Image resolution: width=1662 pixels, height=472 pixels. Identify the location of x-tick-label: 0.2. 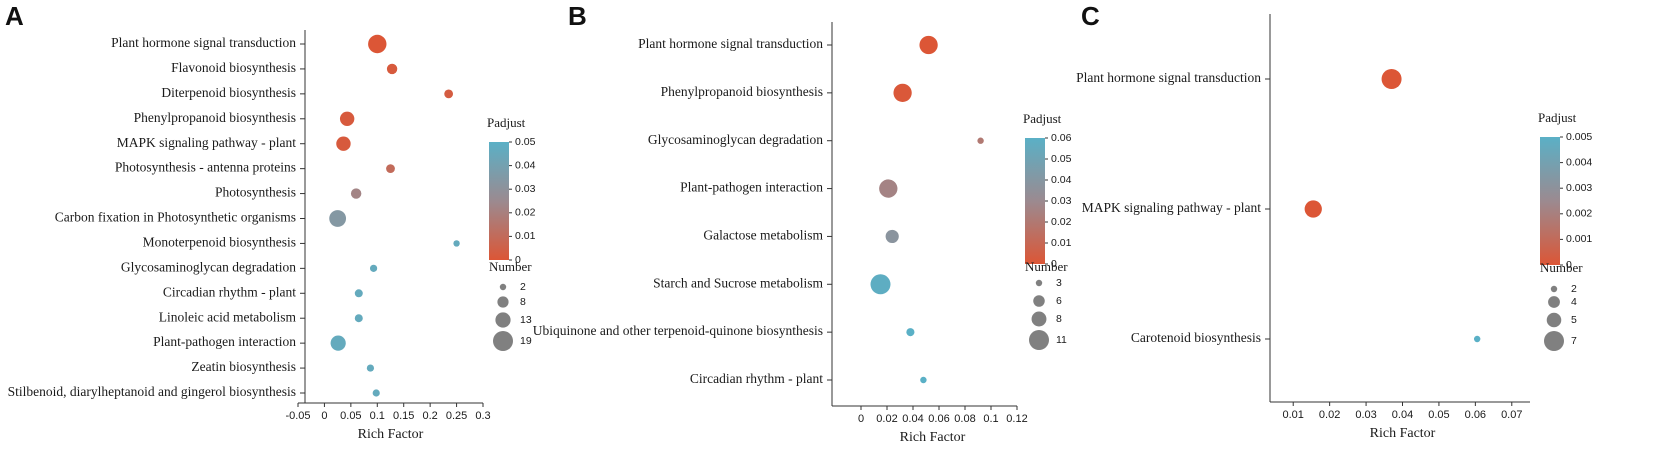
(429, 416).